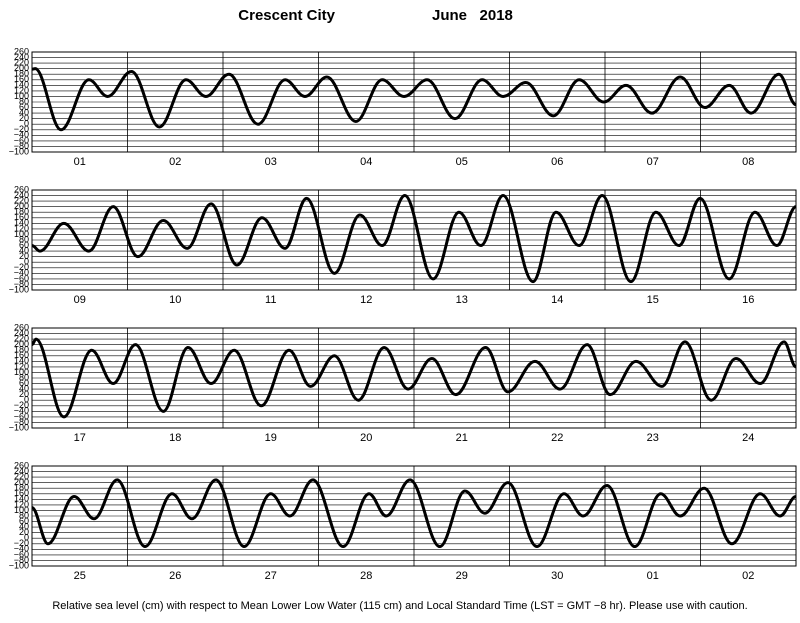  What do you see at coordinates (80, 300) in the screenshot?
I see `day-label: 09` at bounding box center [80, 300].